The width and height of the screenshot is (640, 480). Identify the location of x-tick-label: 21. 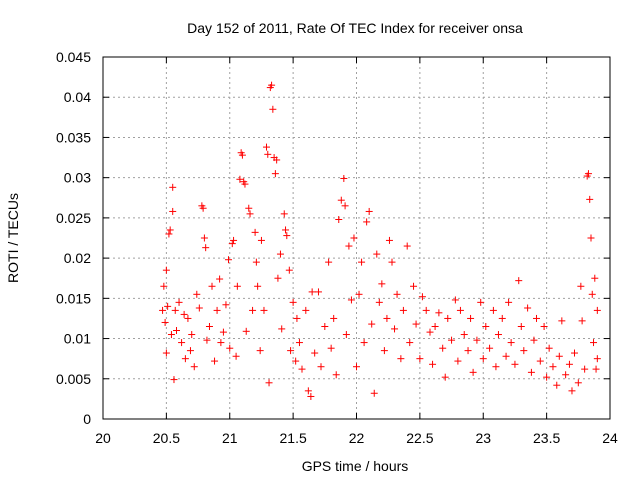
(230, 438).